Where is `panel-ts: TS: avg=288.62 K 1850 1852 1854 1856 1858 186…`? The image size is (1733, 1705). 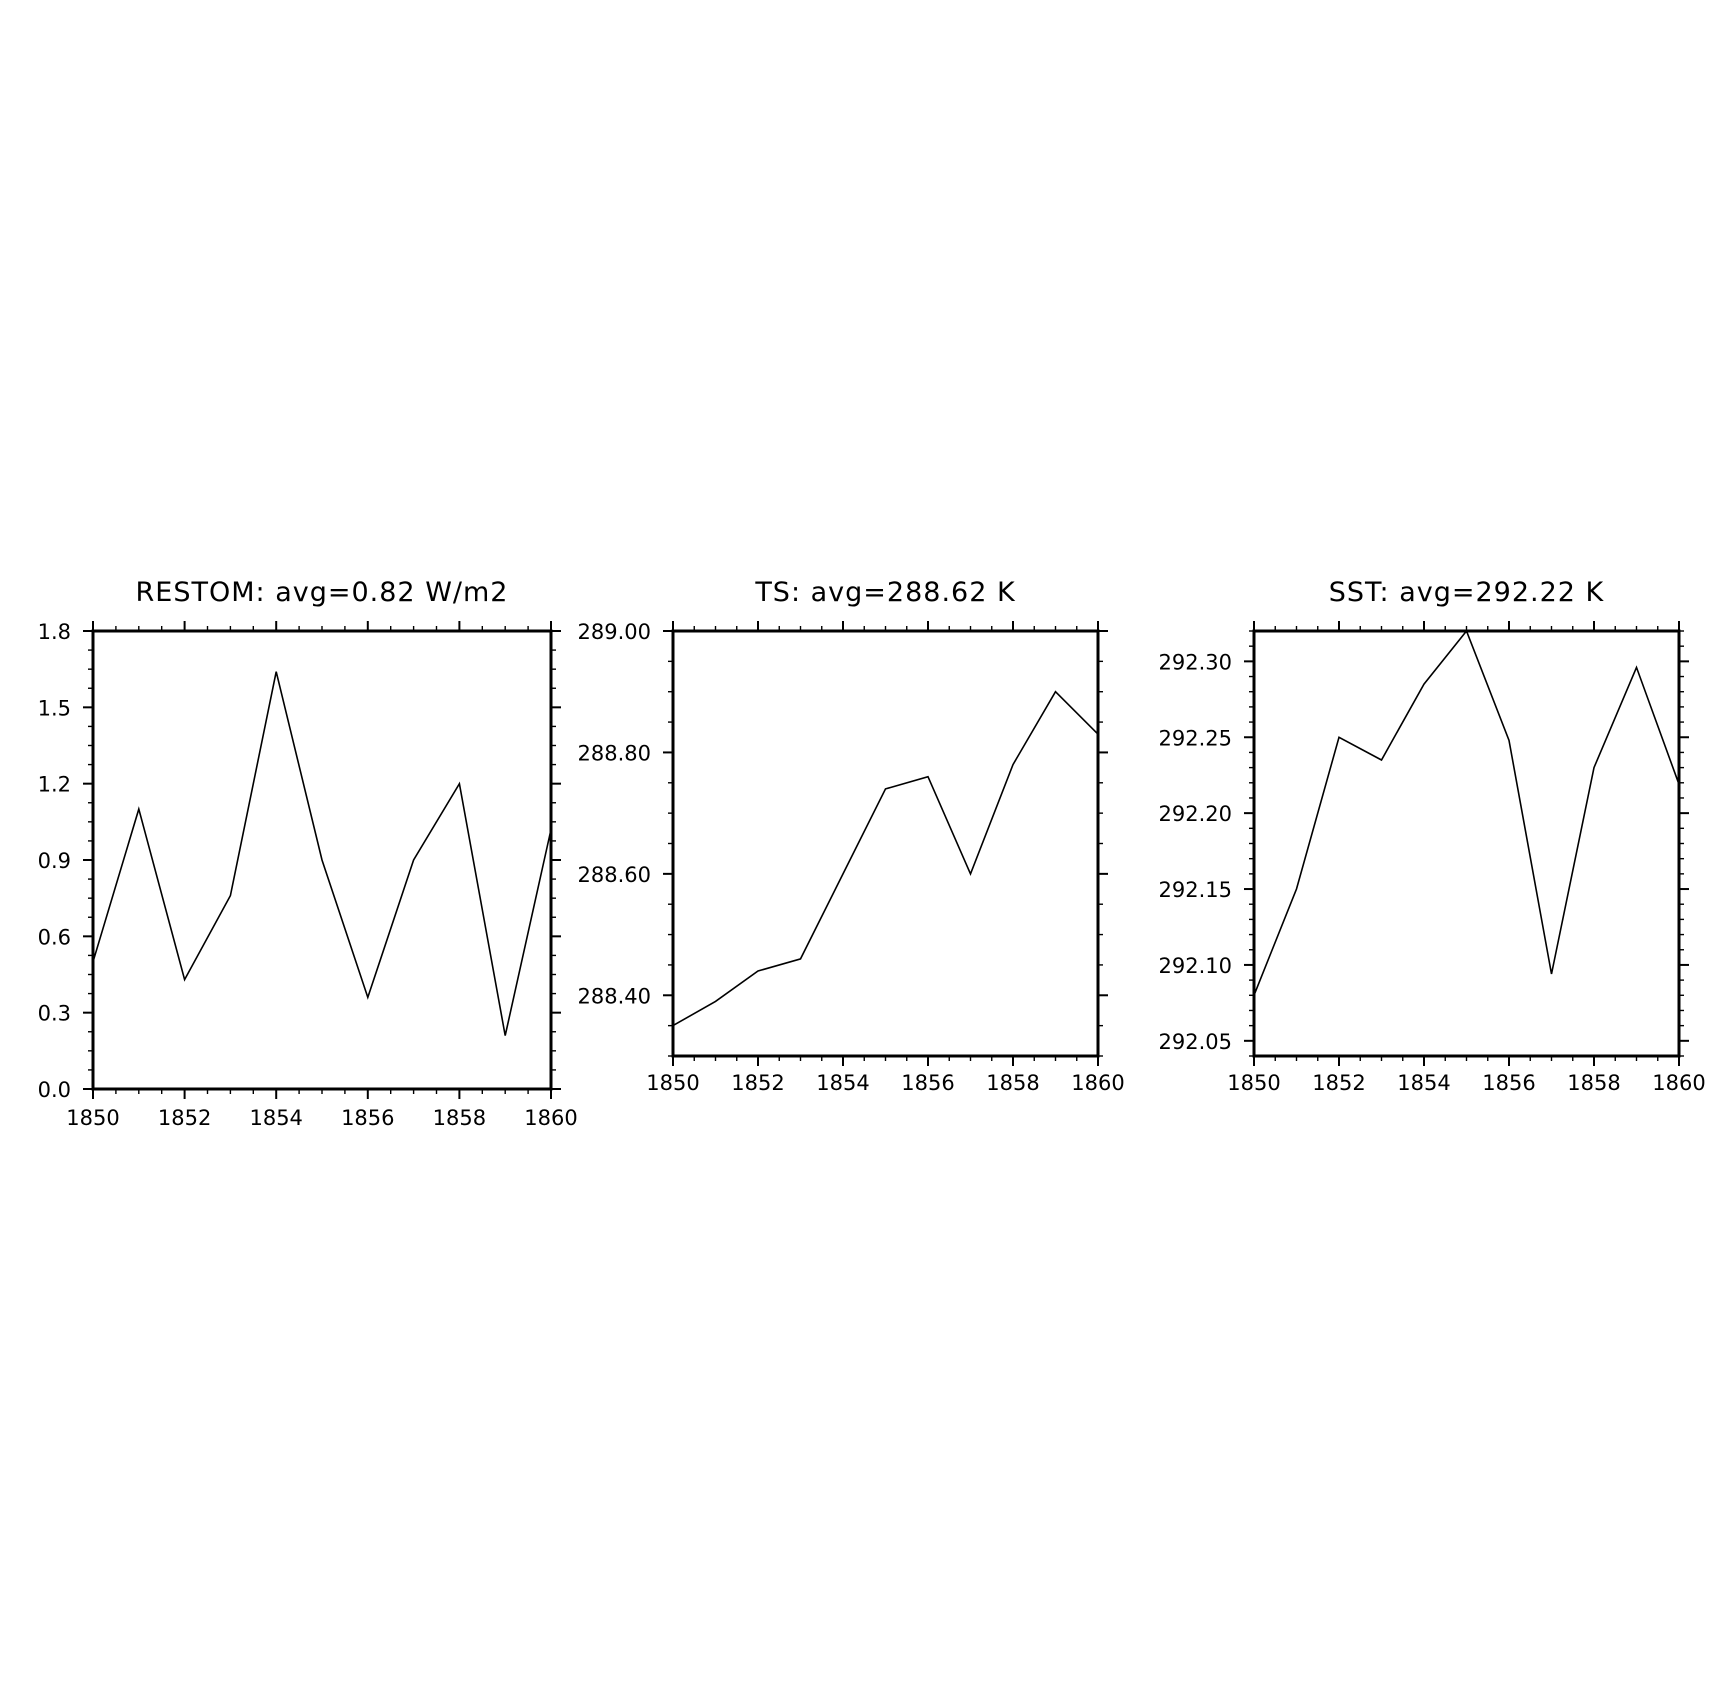 panel-ts: TS: avg=288.62 K 1850 1852 1854 1856 1858 186… is located at coordinates (851, 836).